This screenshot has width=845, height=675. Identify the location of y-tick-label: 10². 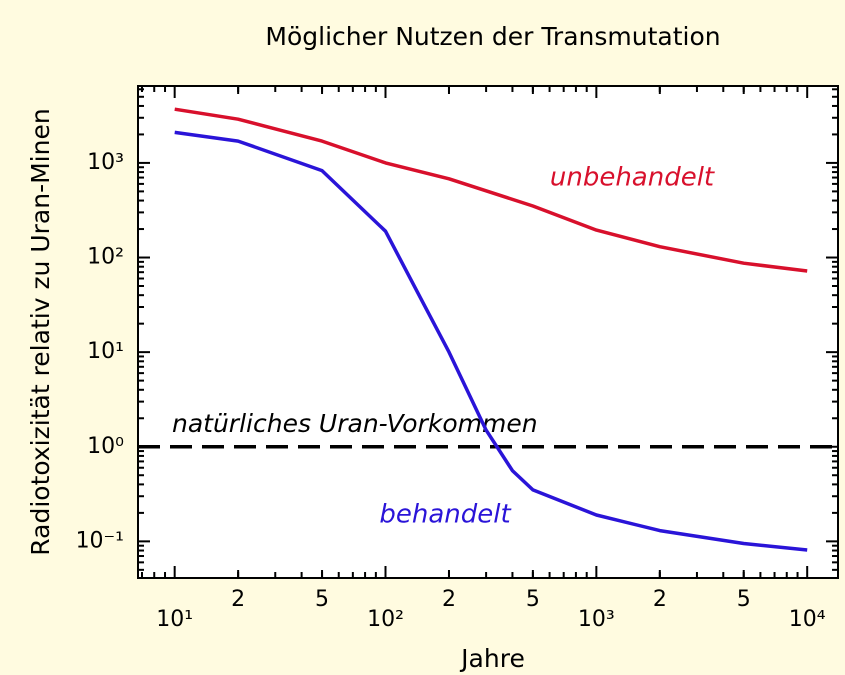
(105, 257).